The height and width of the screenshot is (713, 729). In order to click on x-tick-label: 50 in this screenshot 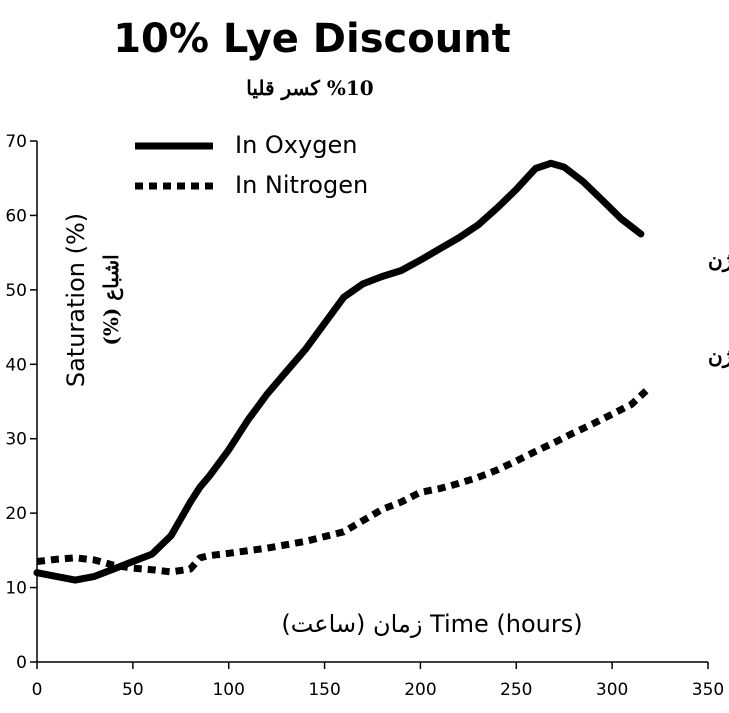, I will do `click(133, 690)`.